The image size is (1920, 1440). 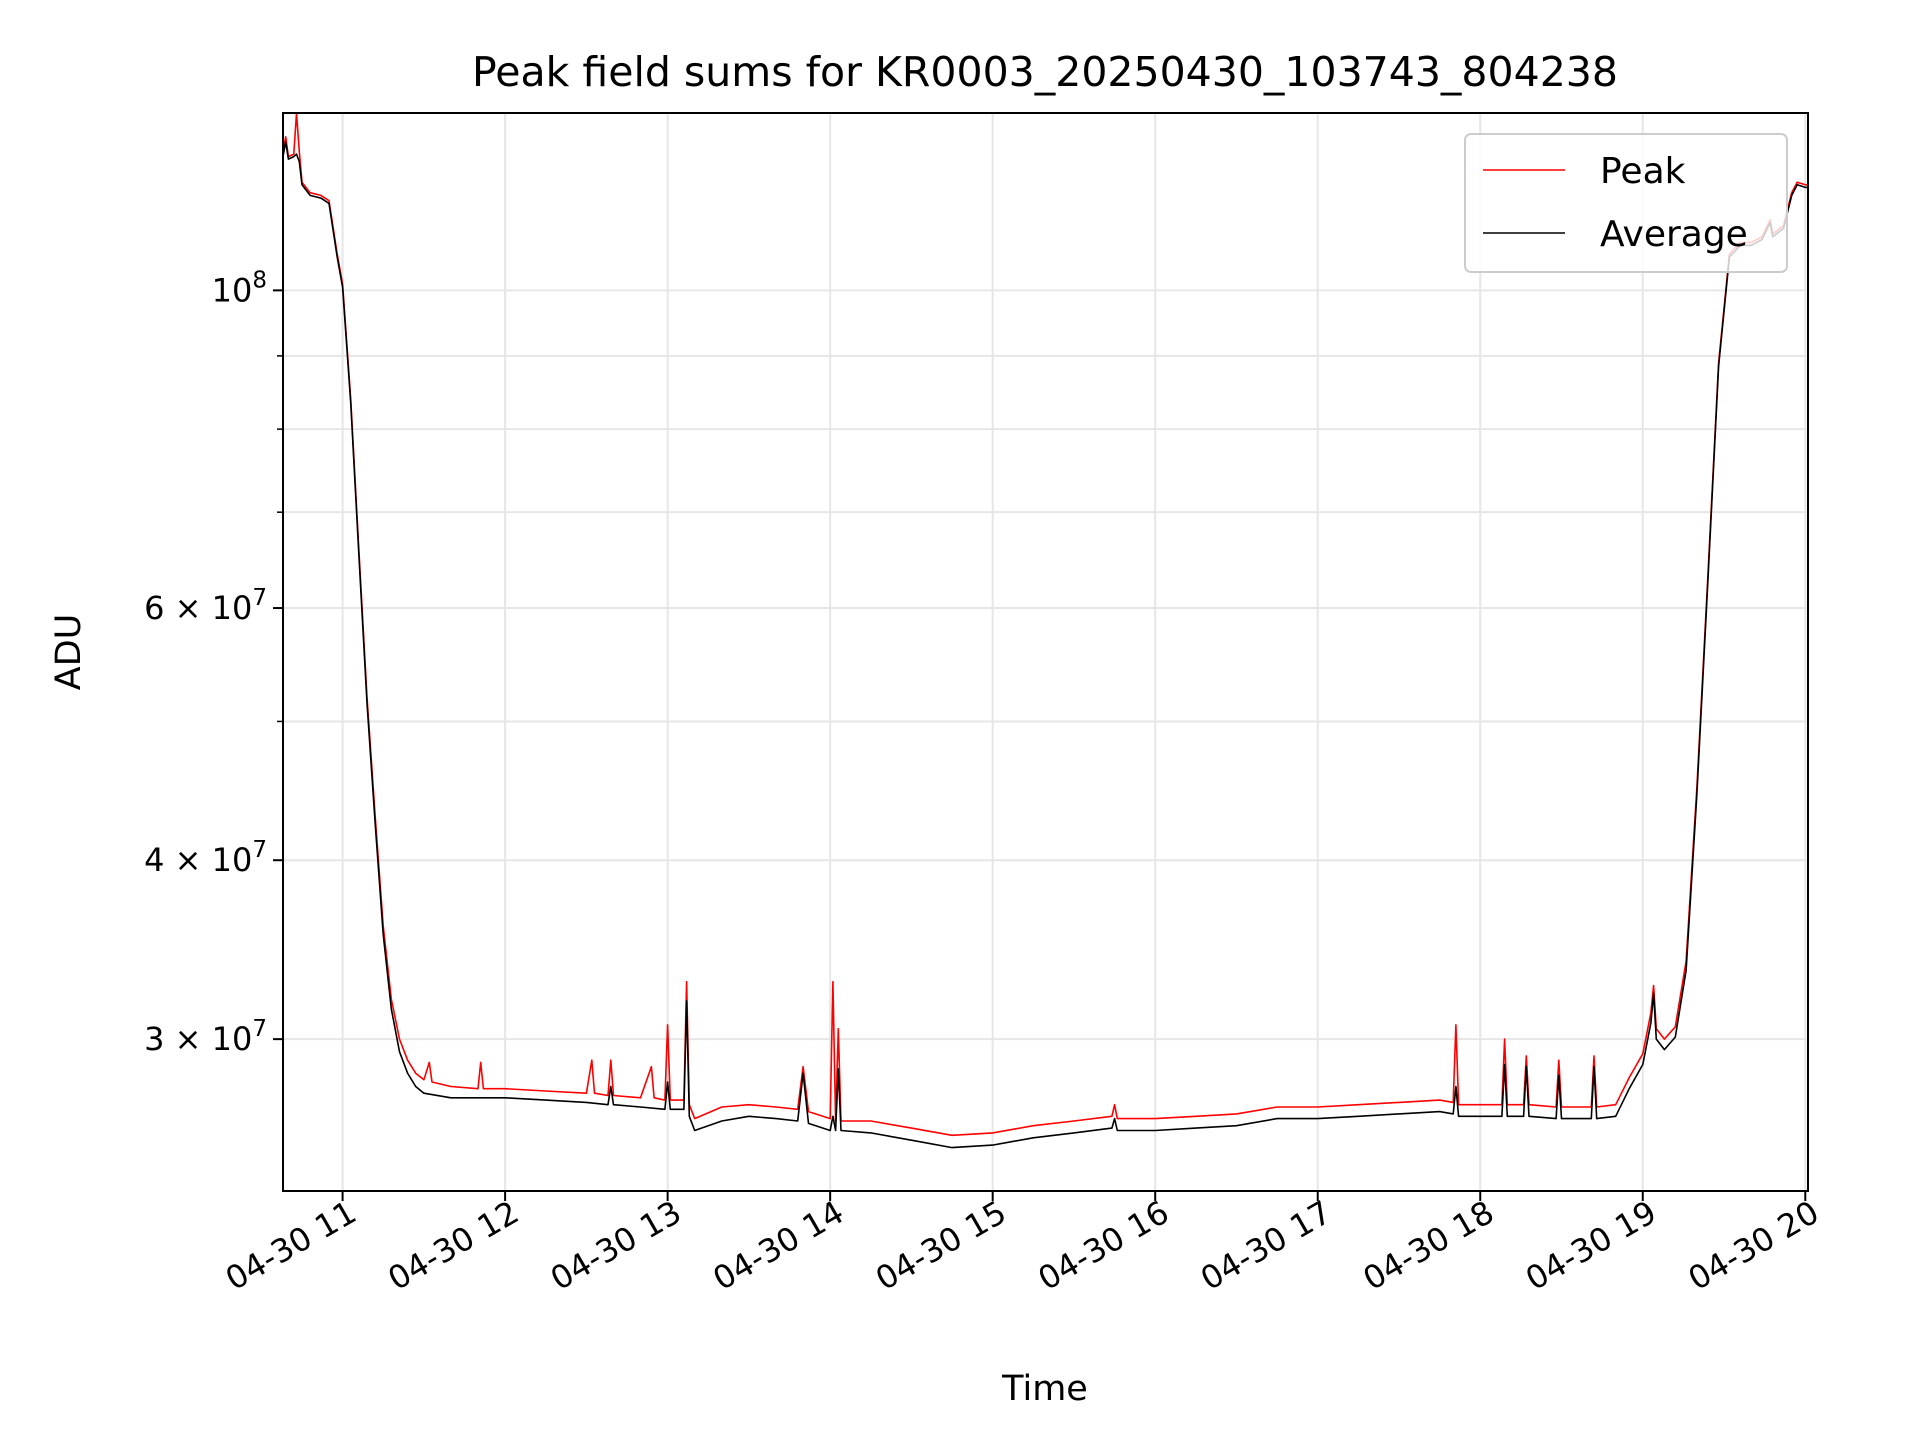 What do you see at coordinates (205, 1037) in the screenshot?
I see `y-tick-label: 3 × 107` at bounding box center [205, 1037].